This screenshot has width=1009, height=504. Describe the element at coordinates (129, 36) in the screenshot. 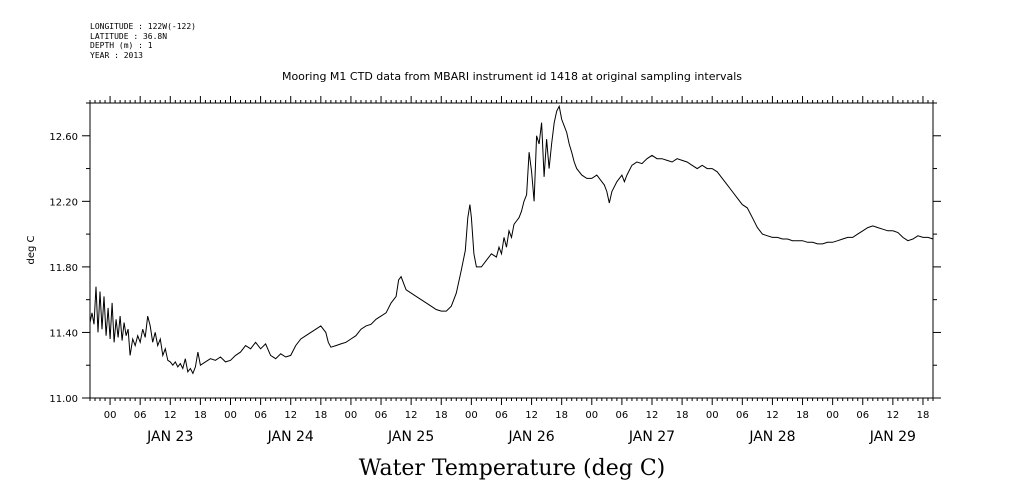

I see `metadata-latitude: LATITUDE : 36.8N` at that location.